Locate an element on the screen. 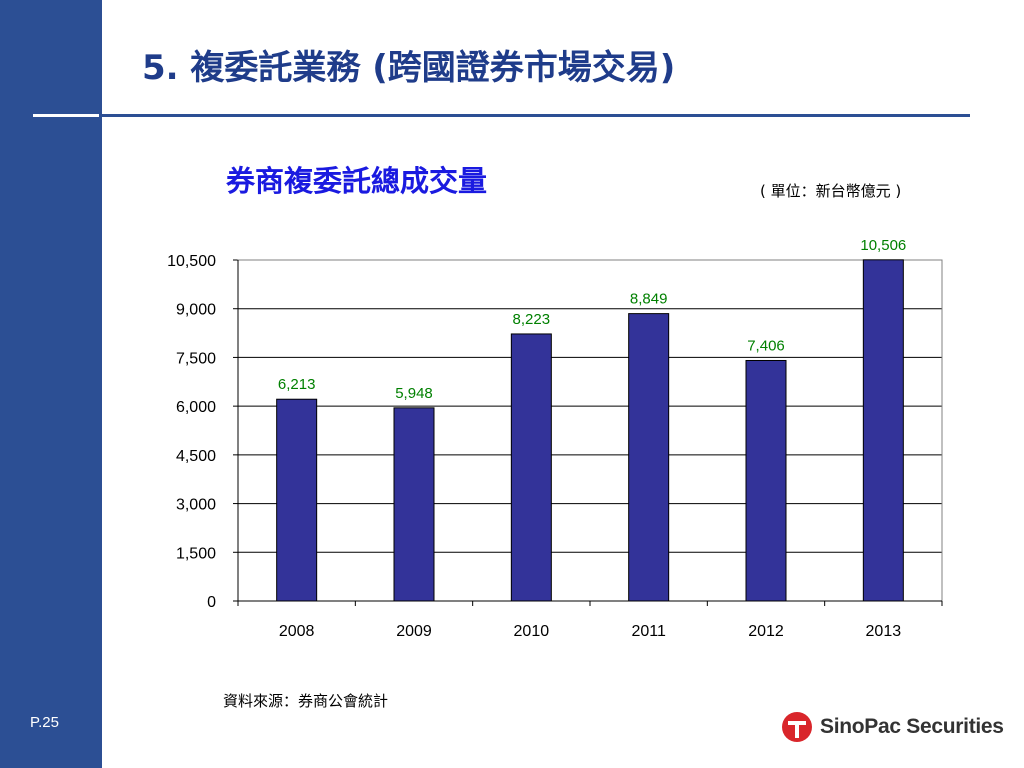 The width and height of the screenshot is (1024, 768). data-label-2013: 10,506 is located at coordinates (883, 245).